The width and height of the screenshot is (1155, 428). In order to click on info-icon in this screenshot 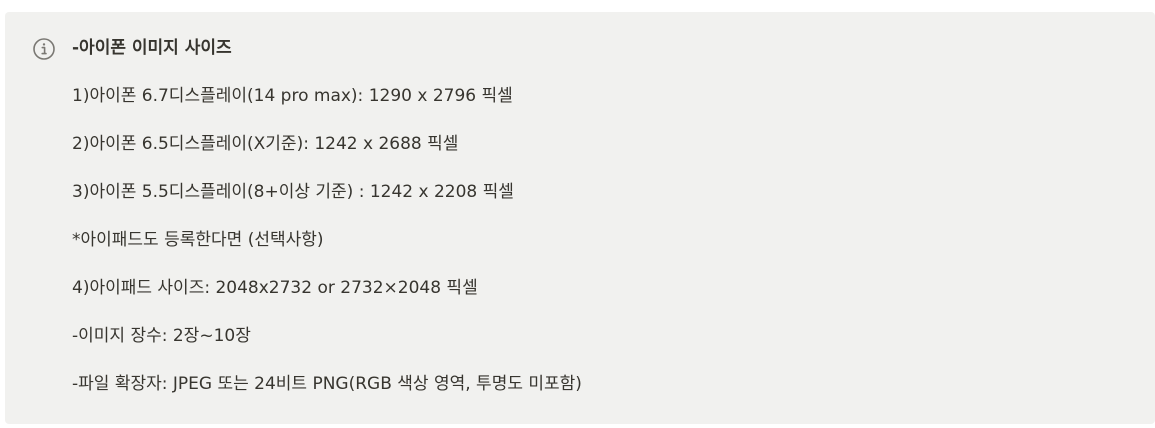, I will do `click(44, 49)`.